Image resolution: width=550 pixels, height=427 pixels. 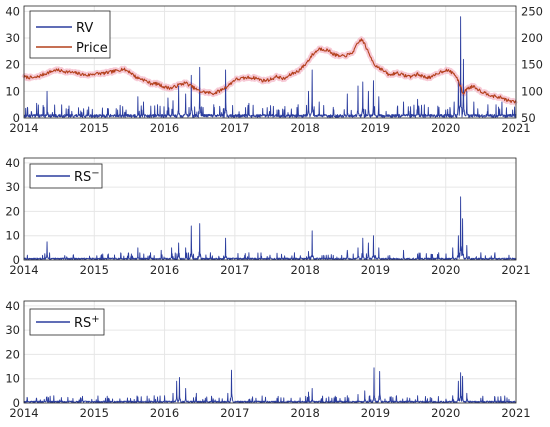 I want to click on y2-tick-label: 150, so click(x=532, y=65).